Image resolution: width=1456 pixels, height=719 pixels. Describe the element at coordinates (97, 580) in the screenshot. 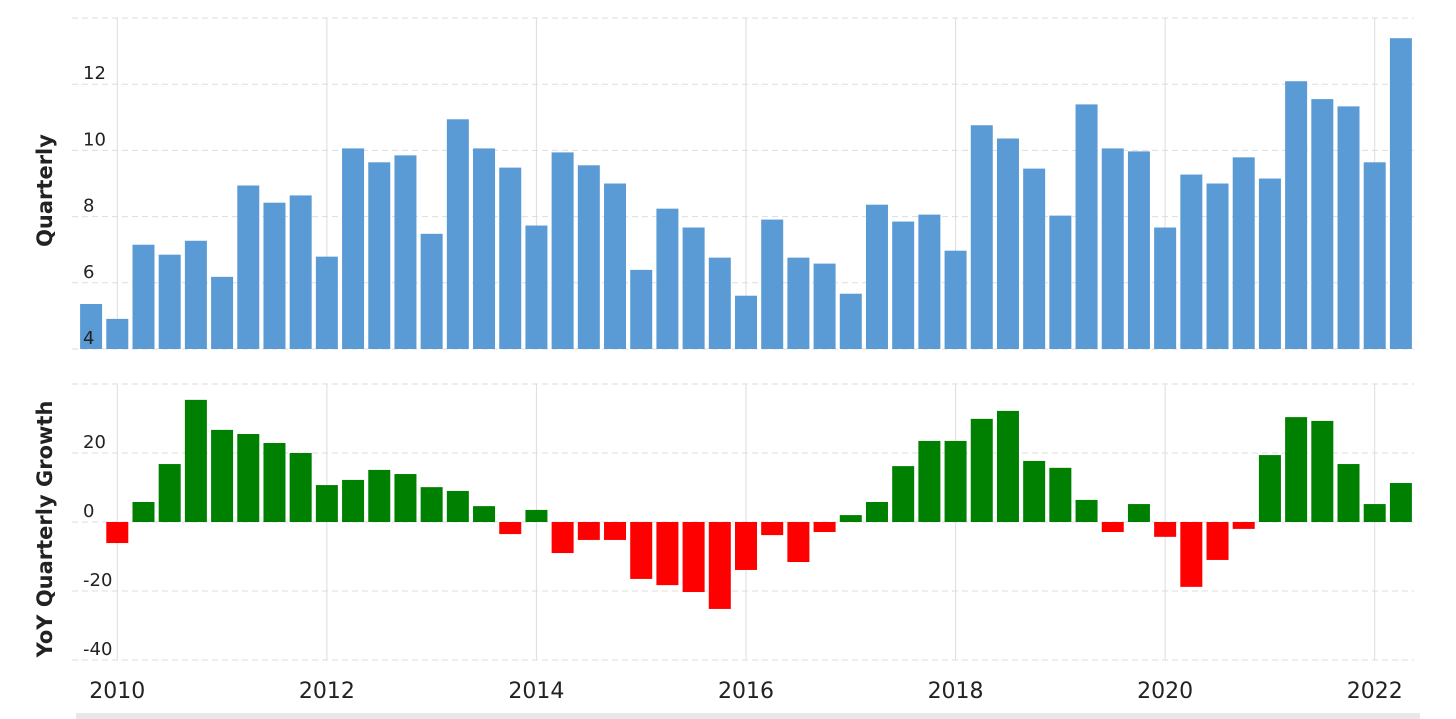

I see `y-tick-label: -20` at that location.